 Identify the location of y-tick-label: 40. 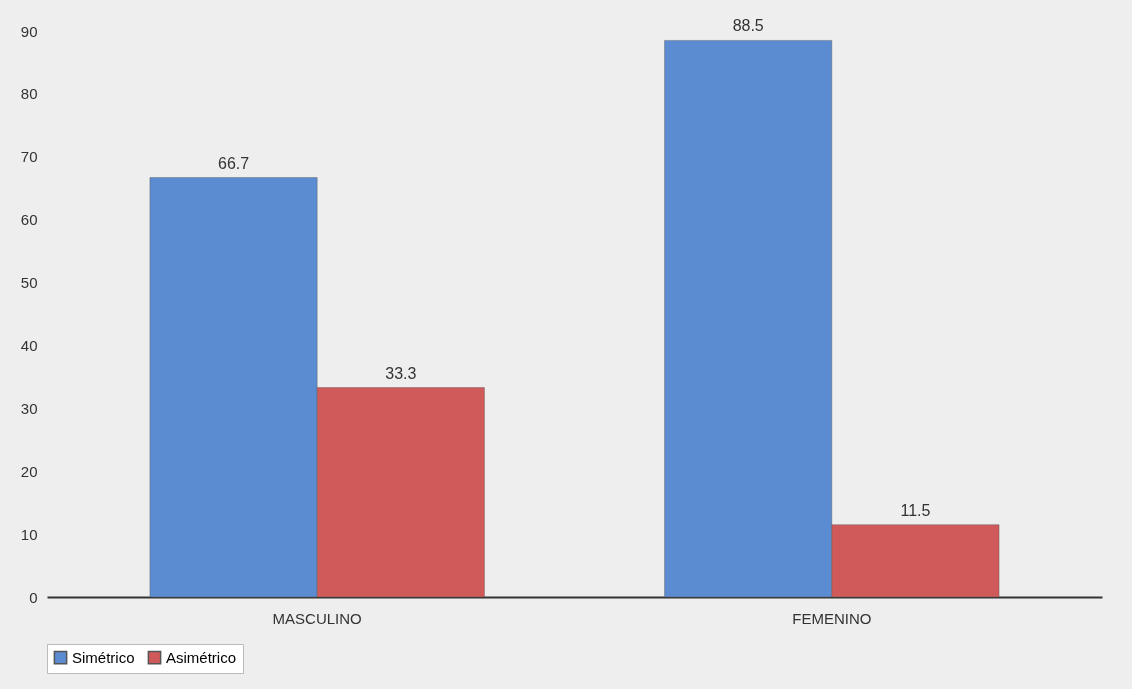
(29, 345).